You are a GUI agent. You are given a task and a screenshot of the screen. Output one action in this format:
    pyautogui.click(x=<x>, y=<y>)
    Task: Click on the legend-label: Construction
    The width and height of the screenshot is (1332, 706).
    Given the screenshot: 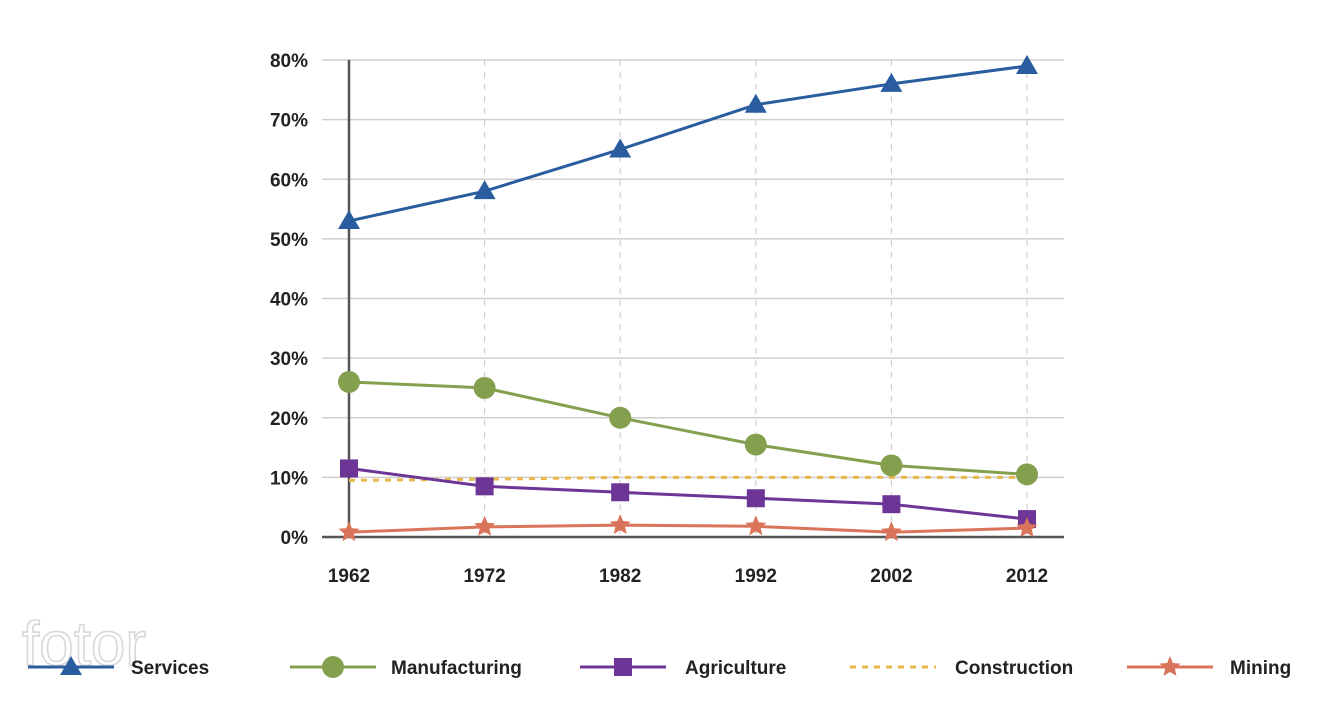 What is the action you would take?
    pyautogui.click(x=1014, y=668)
    